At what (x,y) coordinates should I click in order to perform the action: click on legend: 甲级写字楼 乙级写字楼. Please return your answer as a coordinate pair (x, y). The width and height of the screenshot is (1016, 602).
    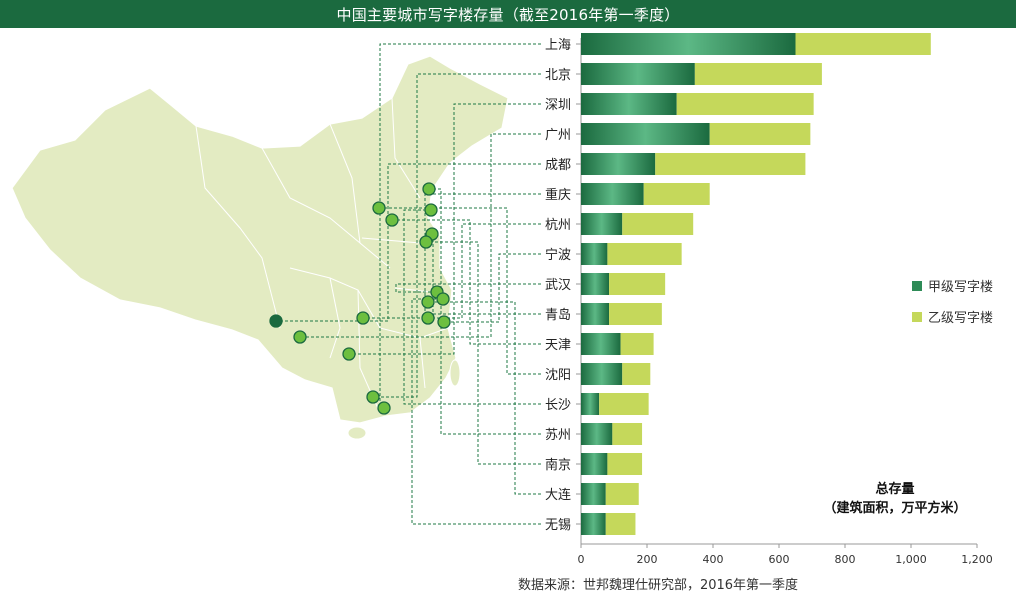
    Looking at the image, I should click on (952, 307).